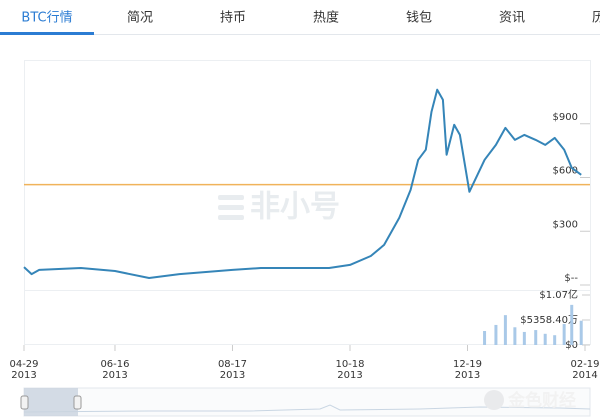 The image size is (600, 419). What do you see at coordinates (571, 278) in the screenshot?
I see `y-tick-label: $--` at bounding box center [571, 278].